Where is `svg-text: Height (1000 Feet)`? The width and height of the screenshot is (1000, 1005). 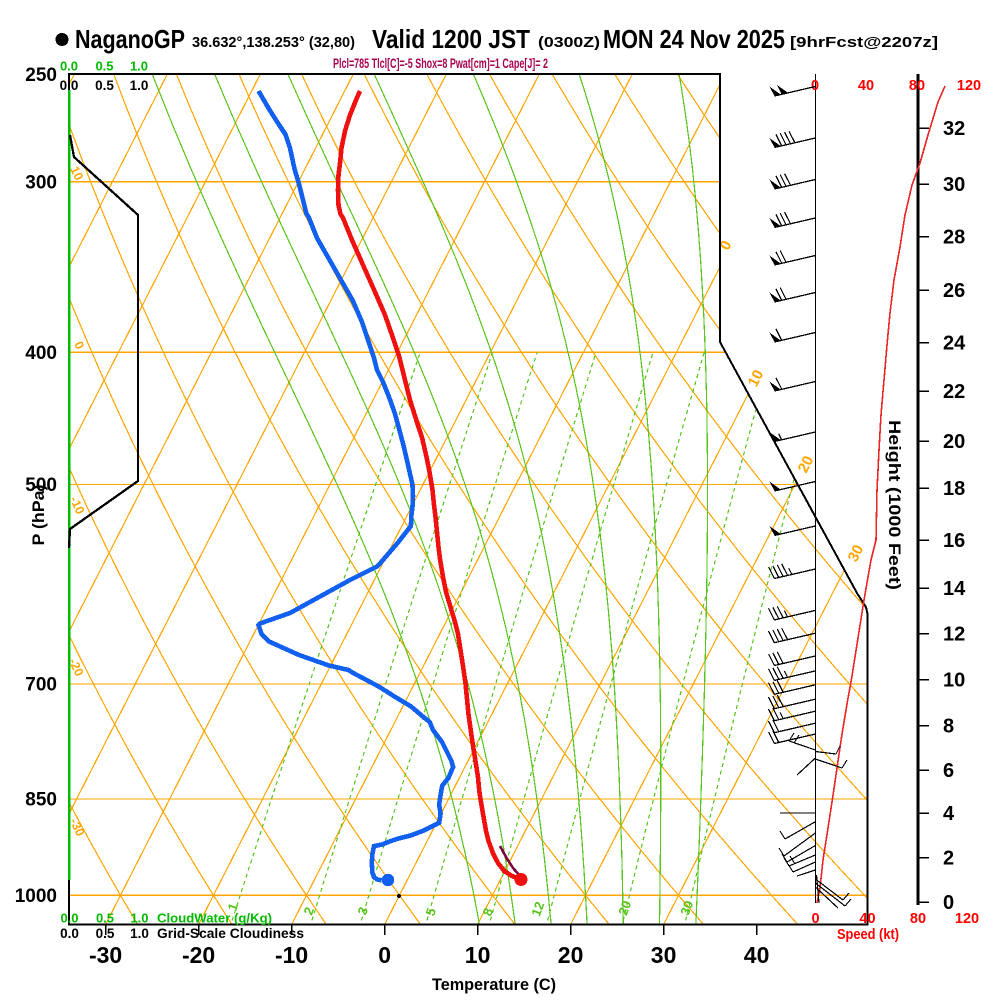 svg-text: Height (1000 Feet) is located at coordinates (894, 505).